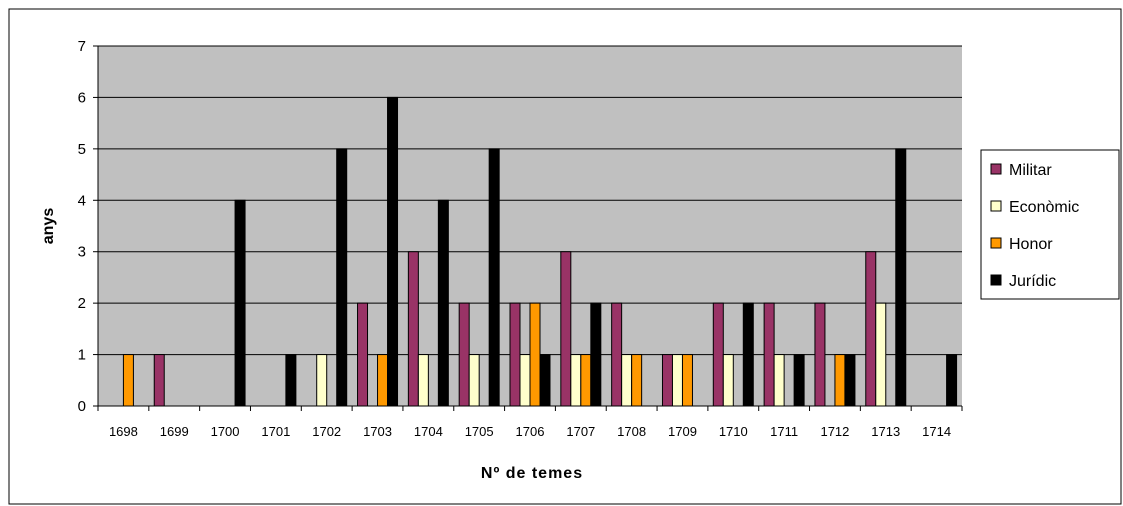 The height and width of the screenshot is (506, 1123). I want to click on x-tick-label: 1708, so click(631, 431).